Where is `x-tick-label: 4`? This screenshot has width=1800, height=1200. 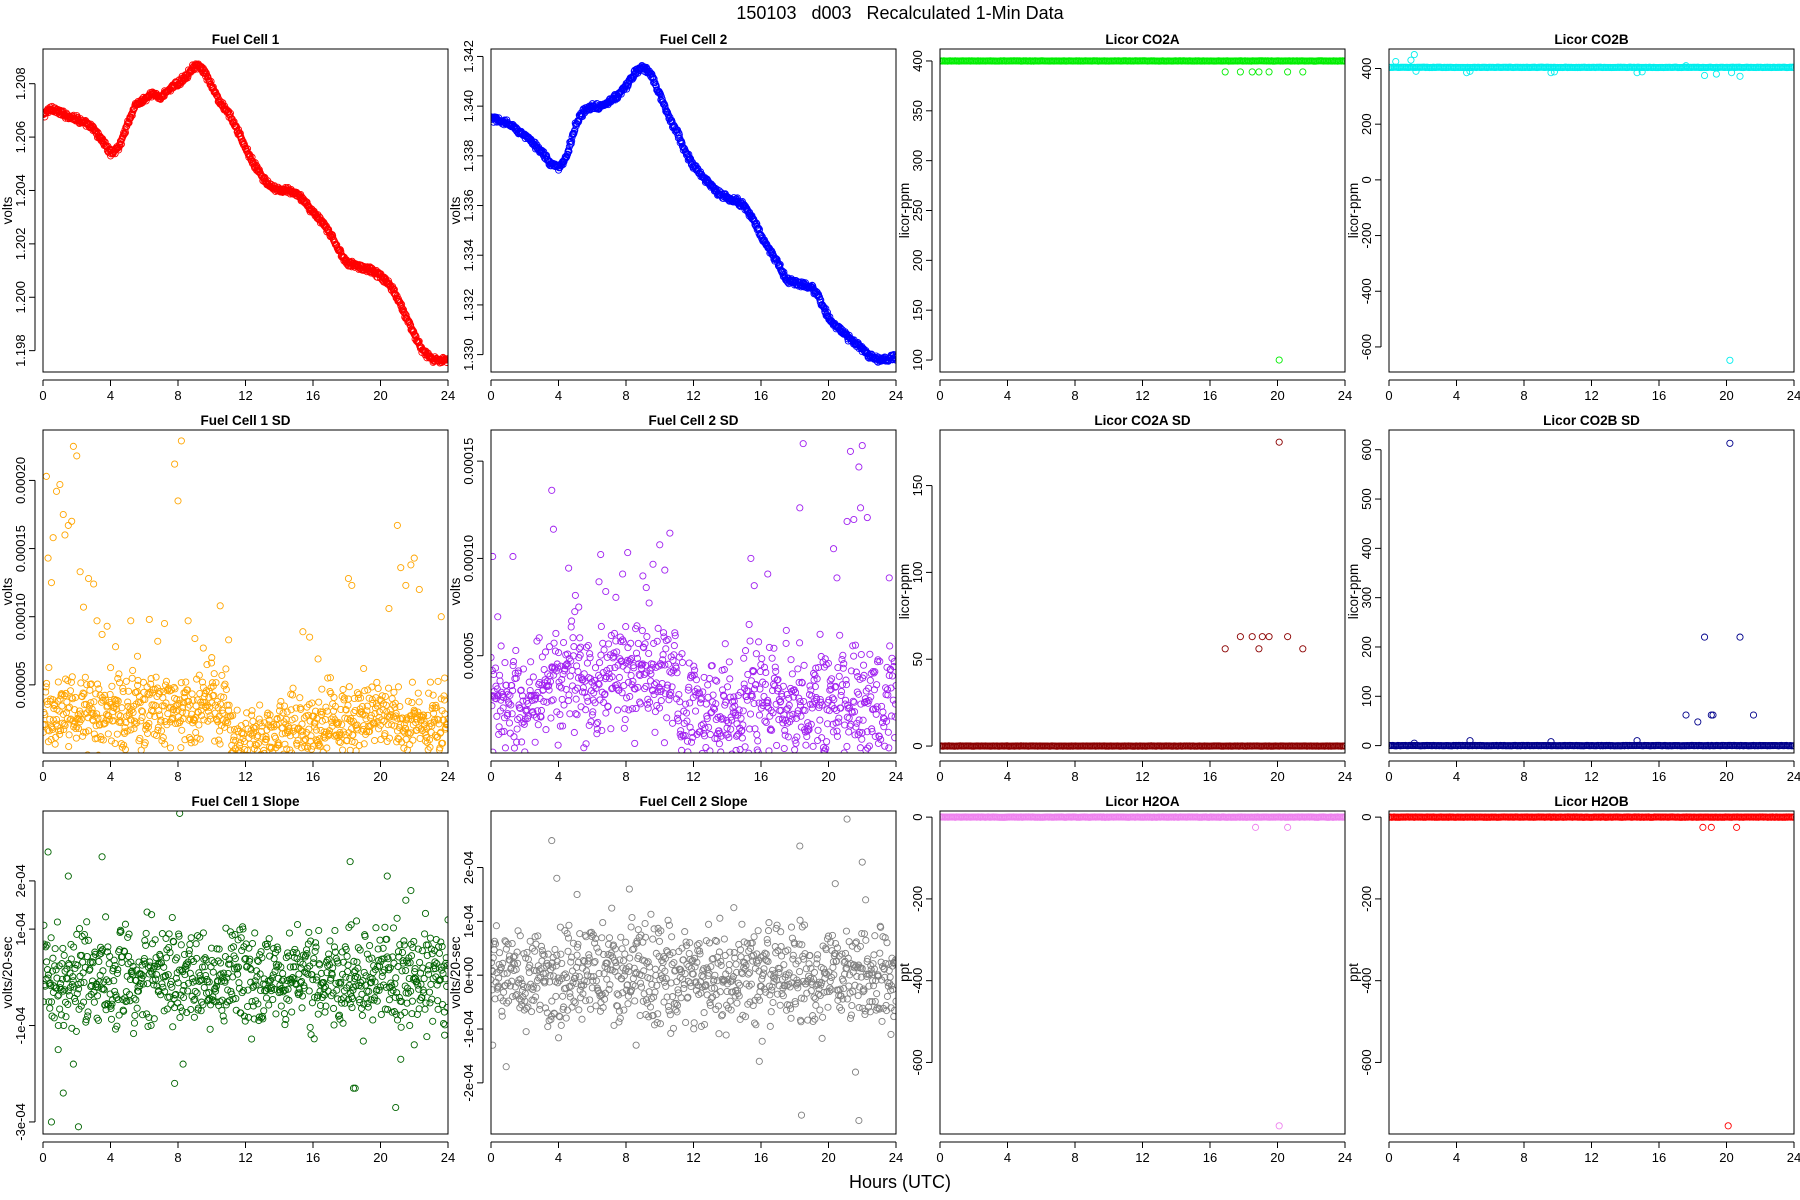
x-tick-label: 4 is located at coordinates (110, 395).